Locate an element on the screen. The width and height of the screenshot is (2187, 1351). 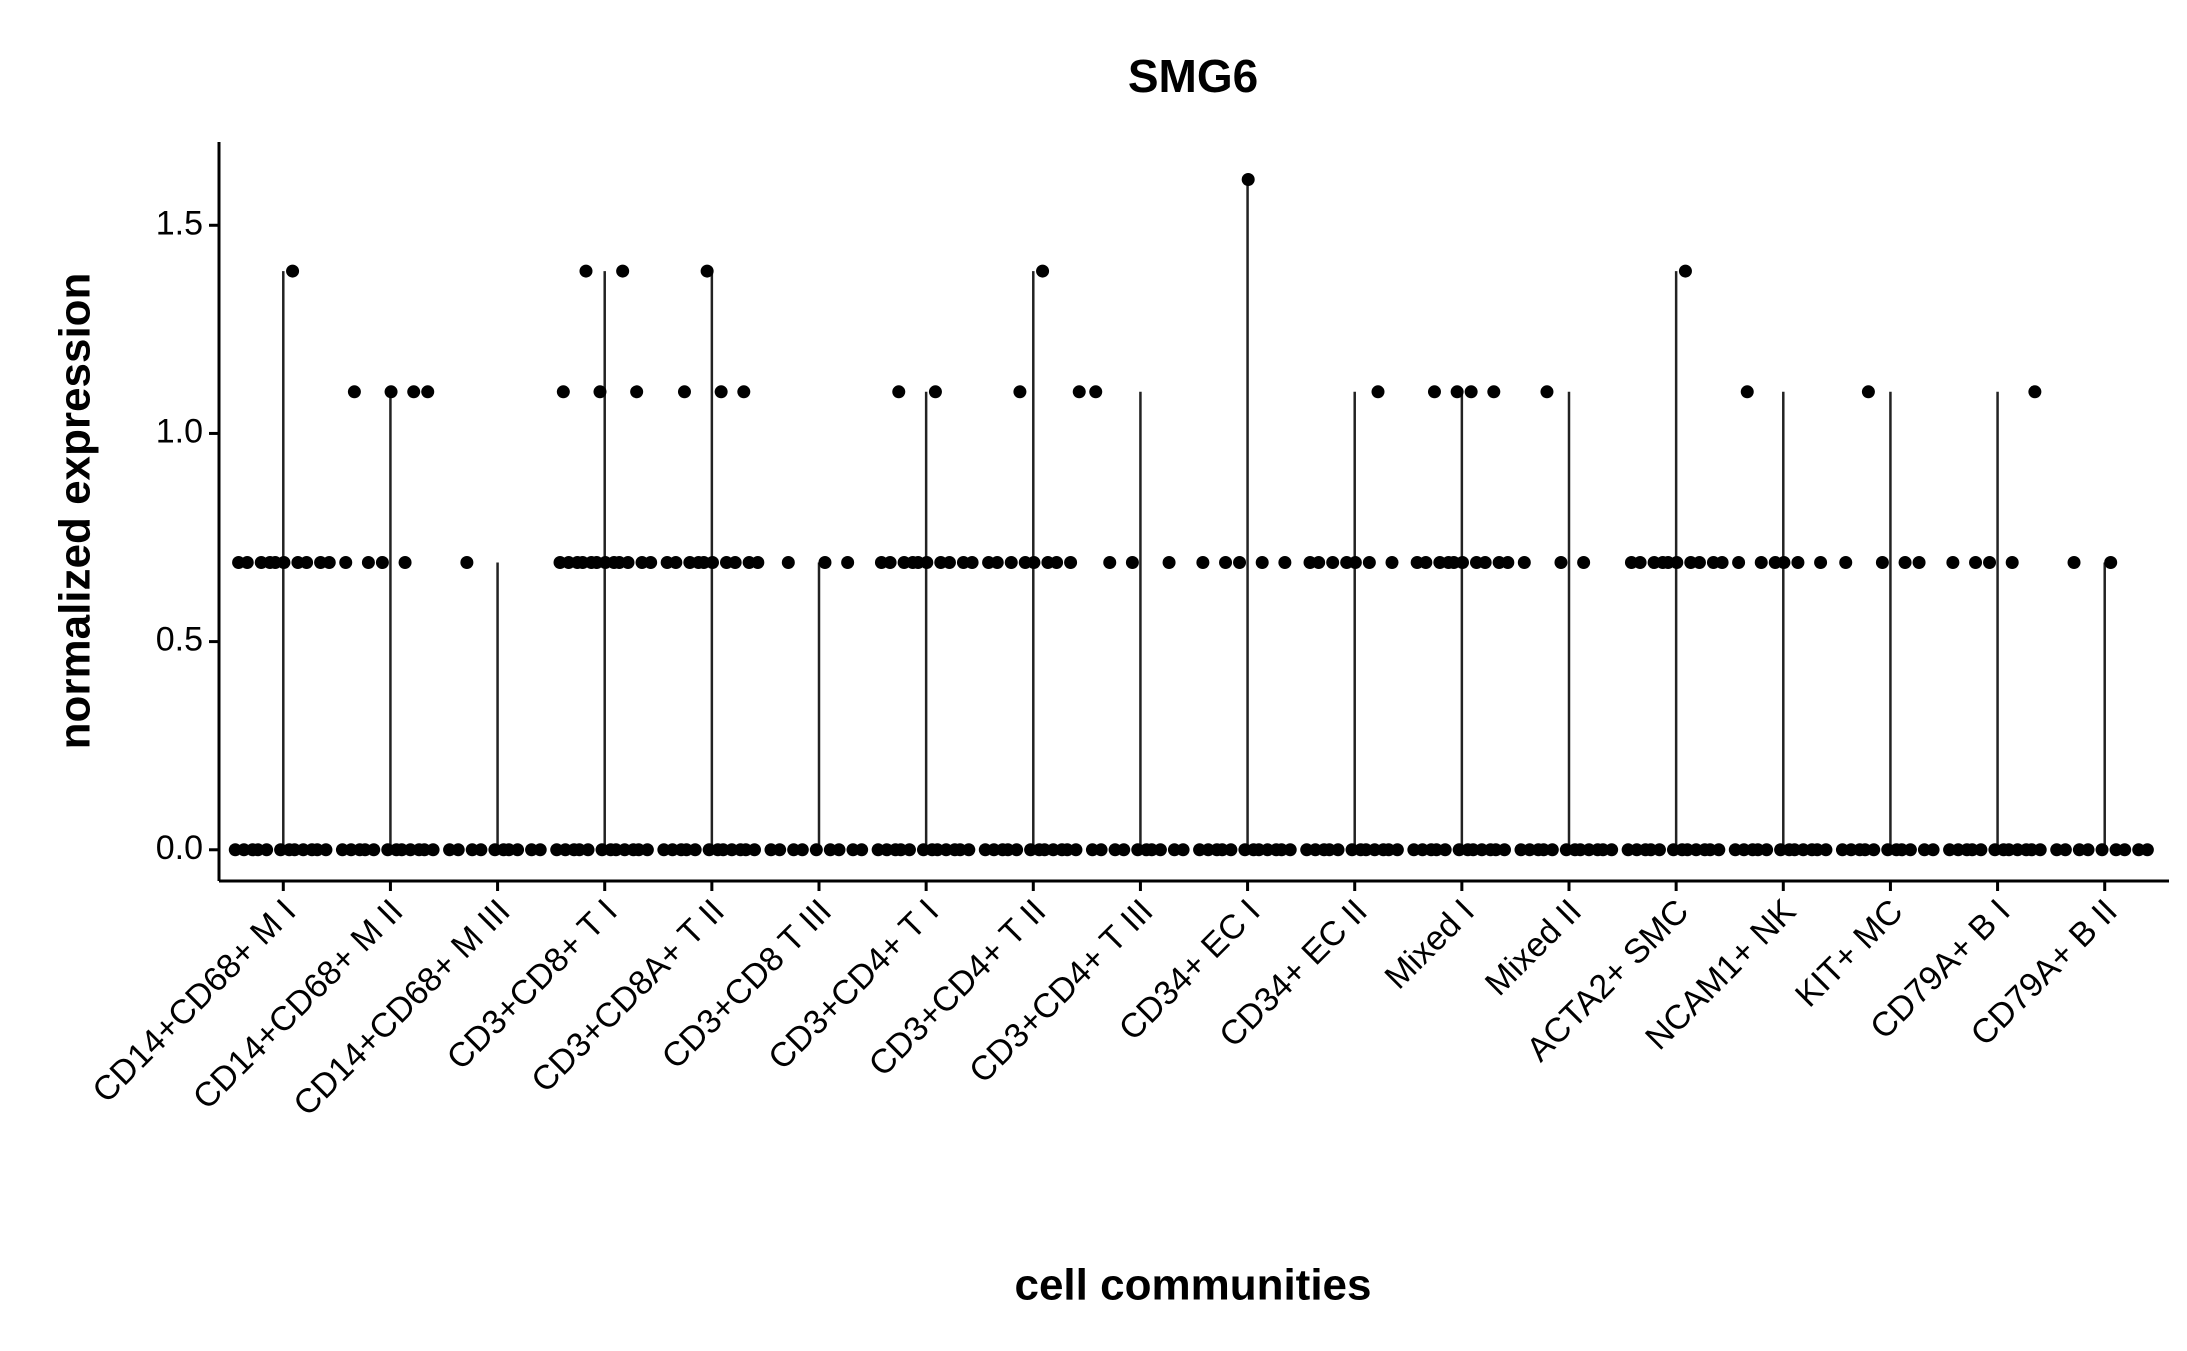
y-tick-label: 1.0 is located at coordinates (179, 431).